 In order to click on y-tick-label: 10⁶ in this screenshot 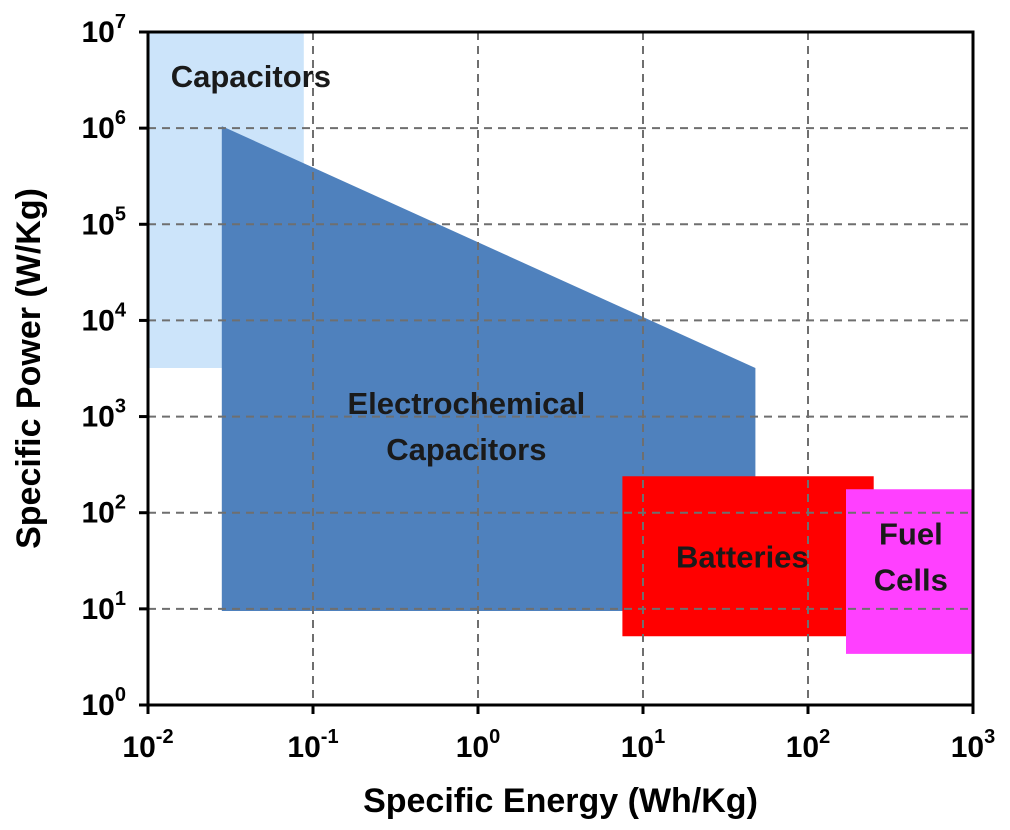, I will do `click(104, 126)`.